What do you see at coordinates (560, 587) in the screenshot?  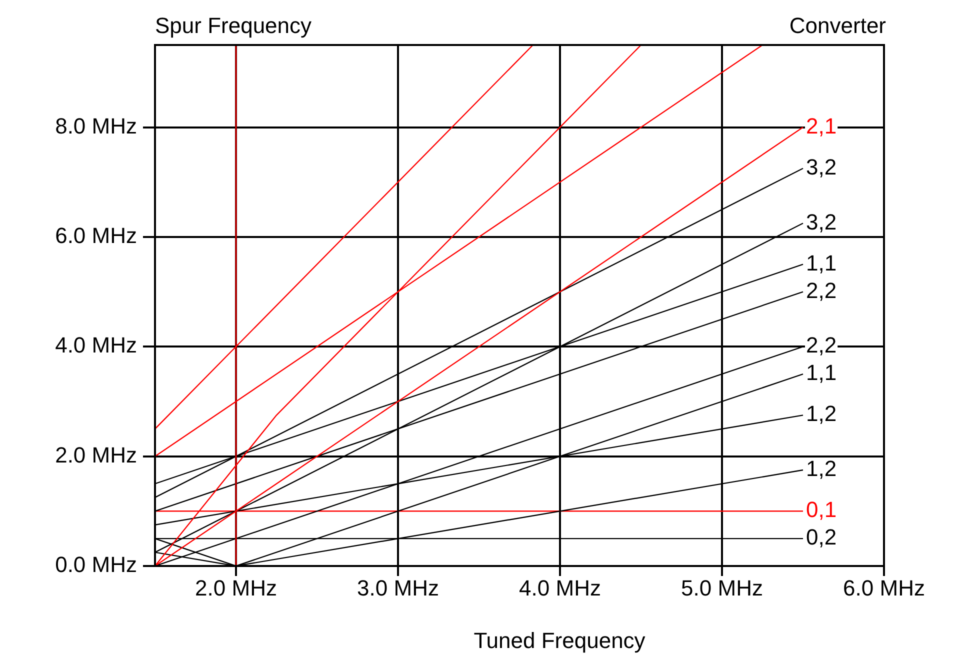 I see `x-tick-label: 4.0 MHz` at bounding box center [560, 587].